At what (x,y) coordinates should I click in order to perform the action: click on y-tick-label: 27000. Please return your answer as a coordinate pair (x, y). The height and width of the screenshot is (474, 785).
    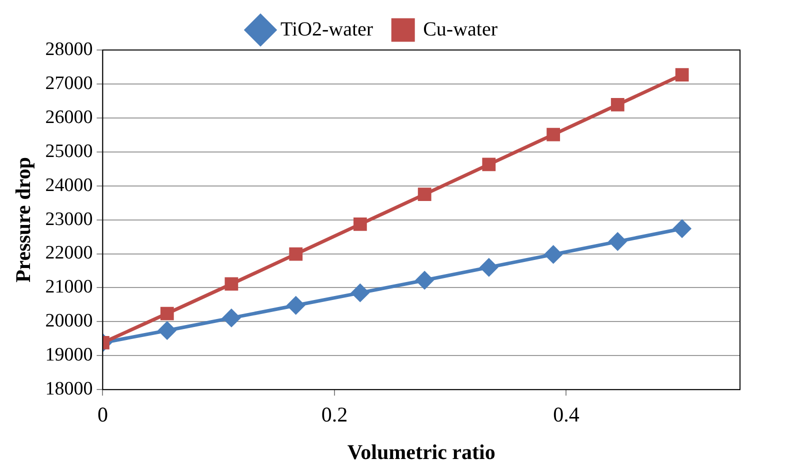
    Looking at the image, I should click on (69, 83).